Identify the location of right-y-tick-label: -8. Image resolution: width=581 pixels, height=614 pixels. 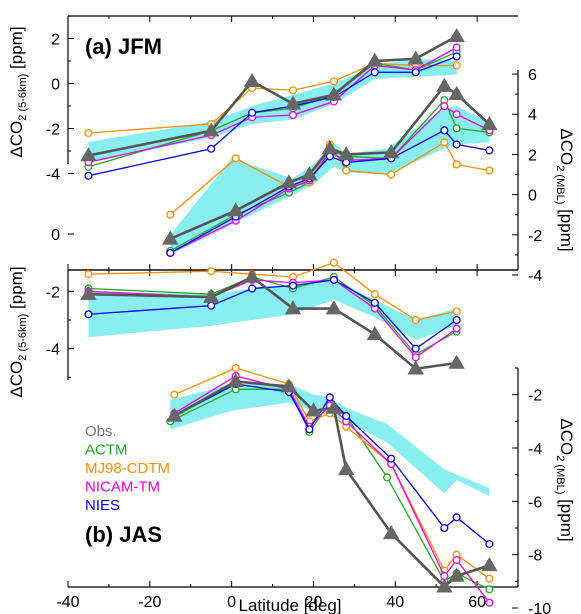
(535, 556).